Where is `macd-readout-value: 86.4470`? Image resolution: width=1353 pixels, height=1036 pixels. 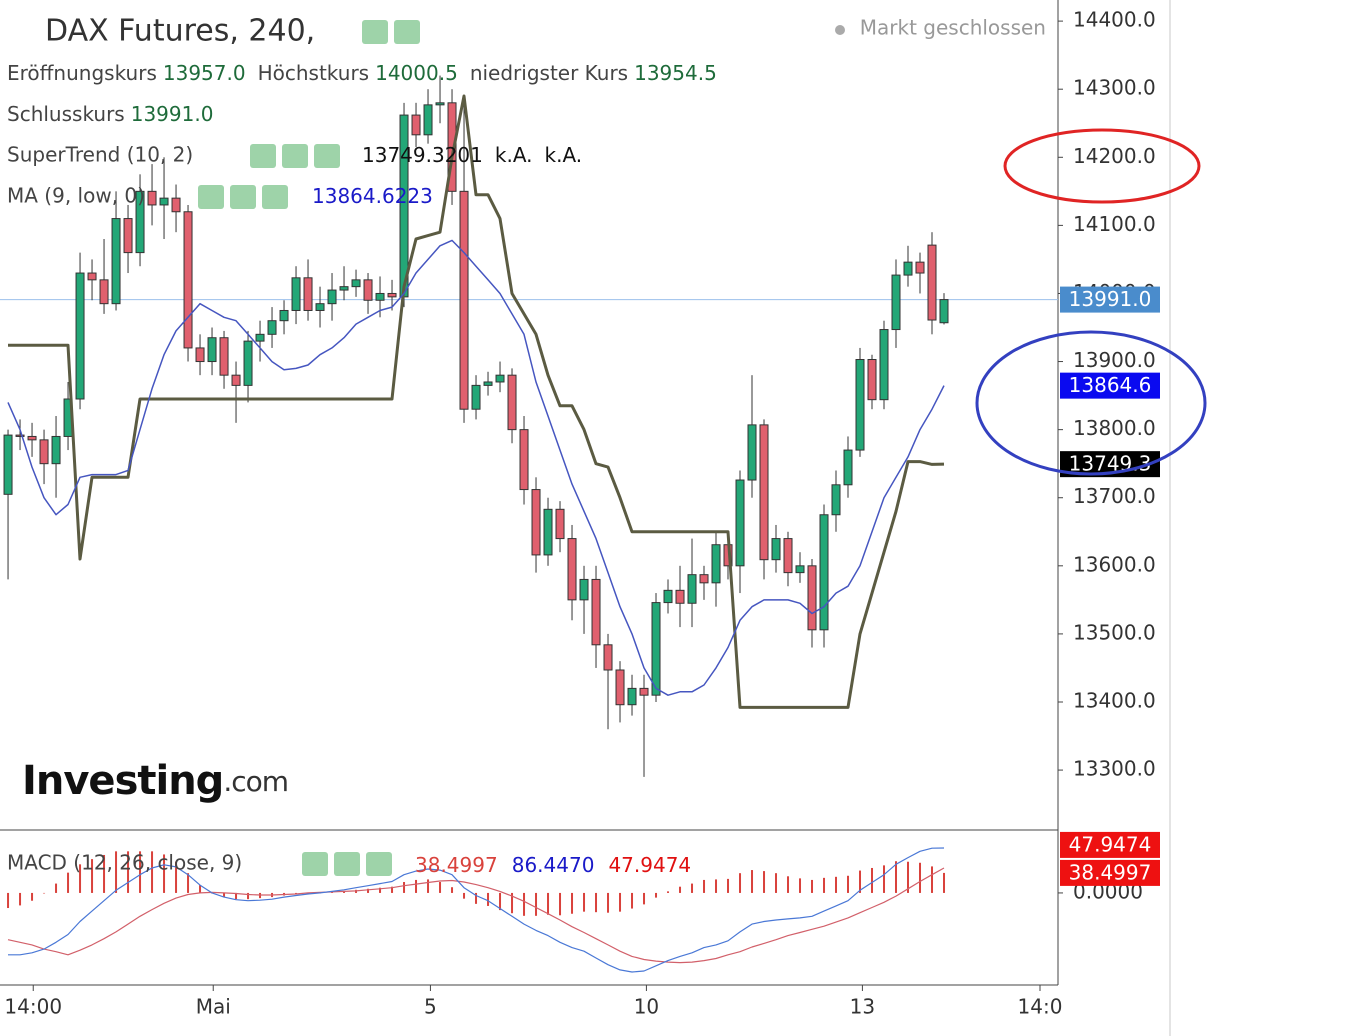
macd-readout-value: 86.4470 is located at coordinates (553, 865).